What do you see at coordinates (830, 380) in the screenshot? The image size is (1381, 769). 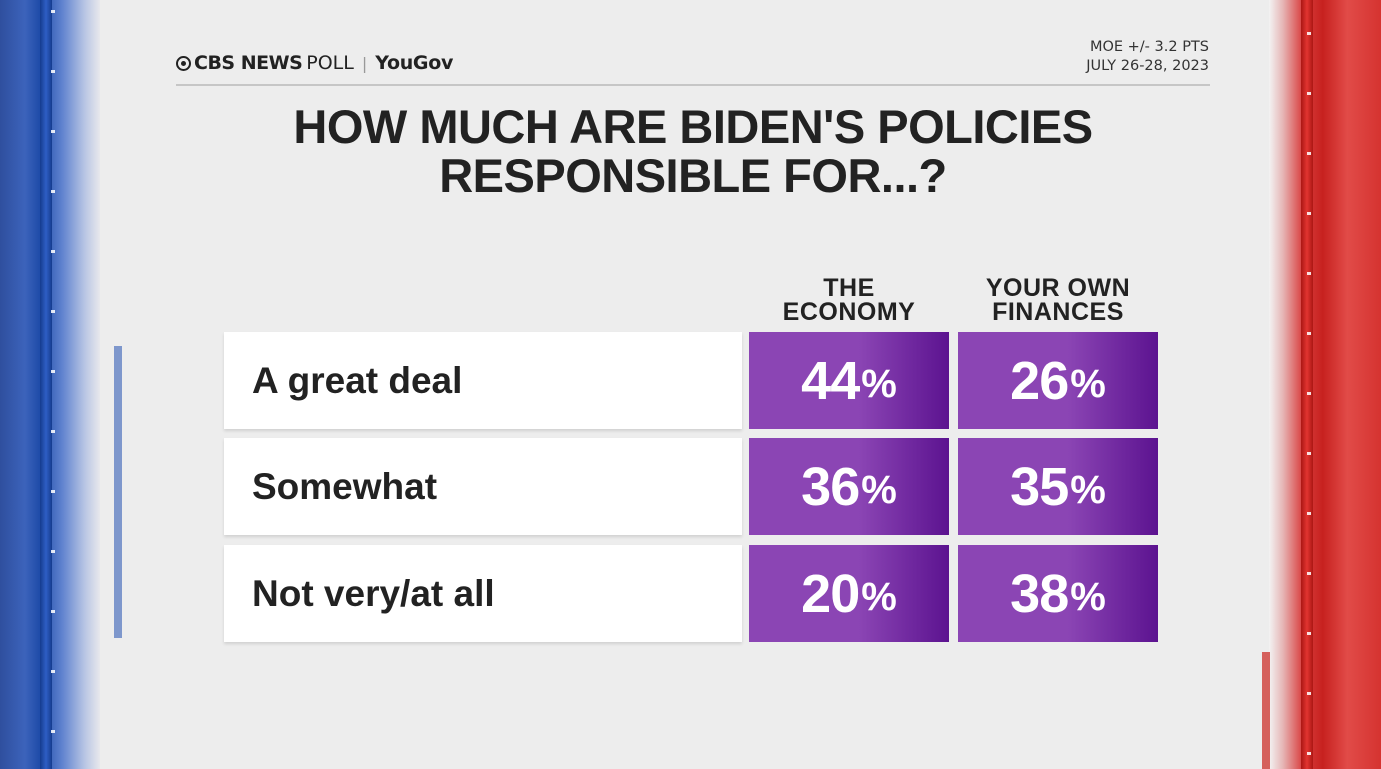 I see `value-number: 44` at bounding box center [830, 380].